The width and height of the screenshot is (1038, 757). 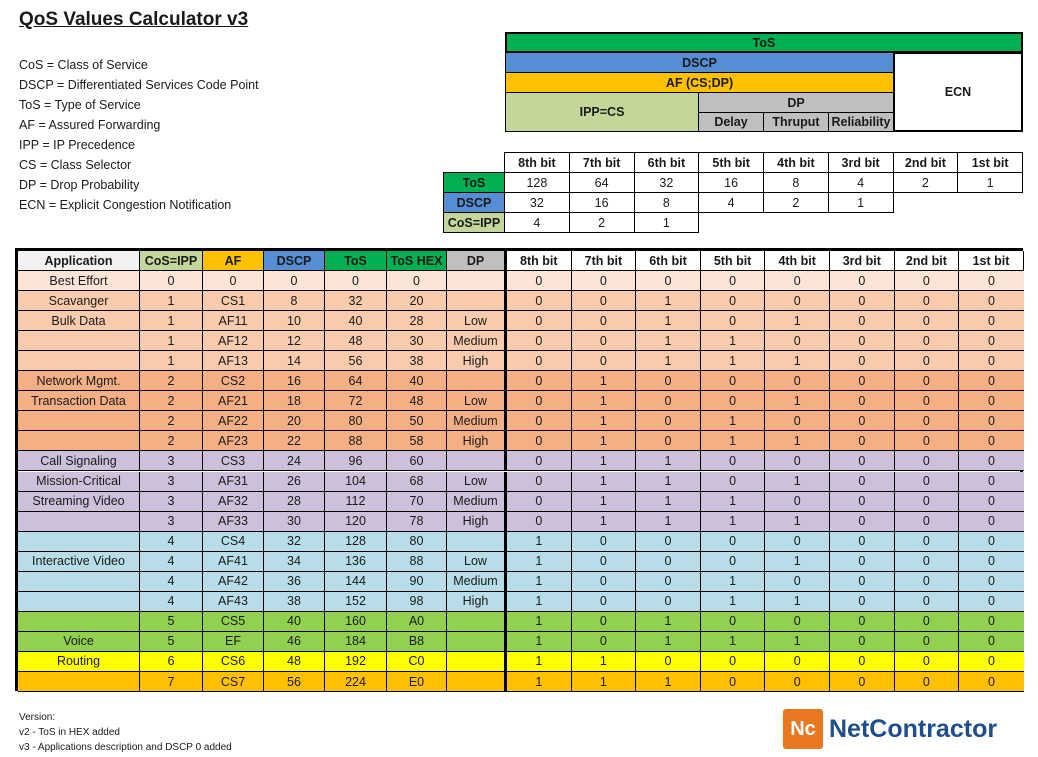 I want to click on table-cell: 24, so click(x=294, y=461).